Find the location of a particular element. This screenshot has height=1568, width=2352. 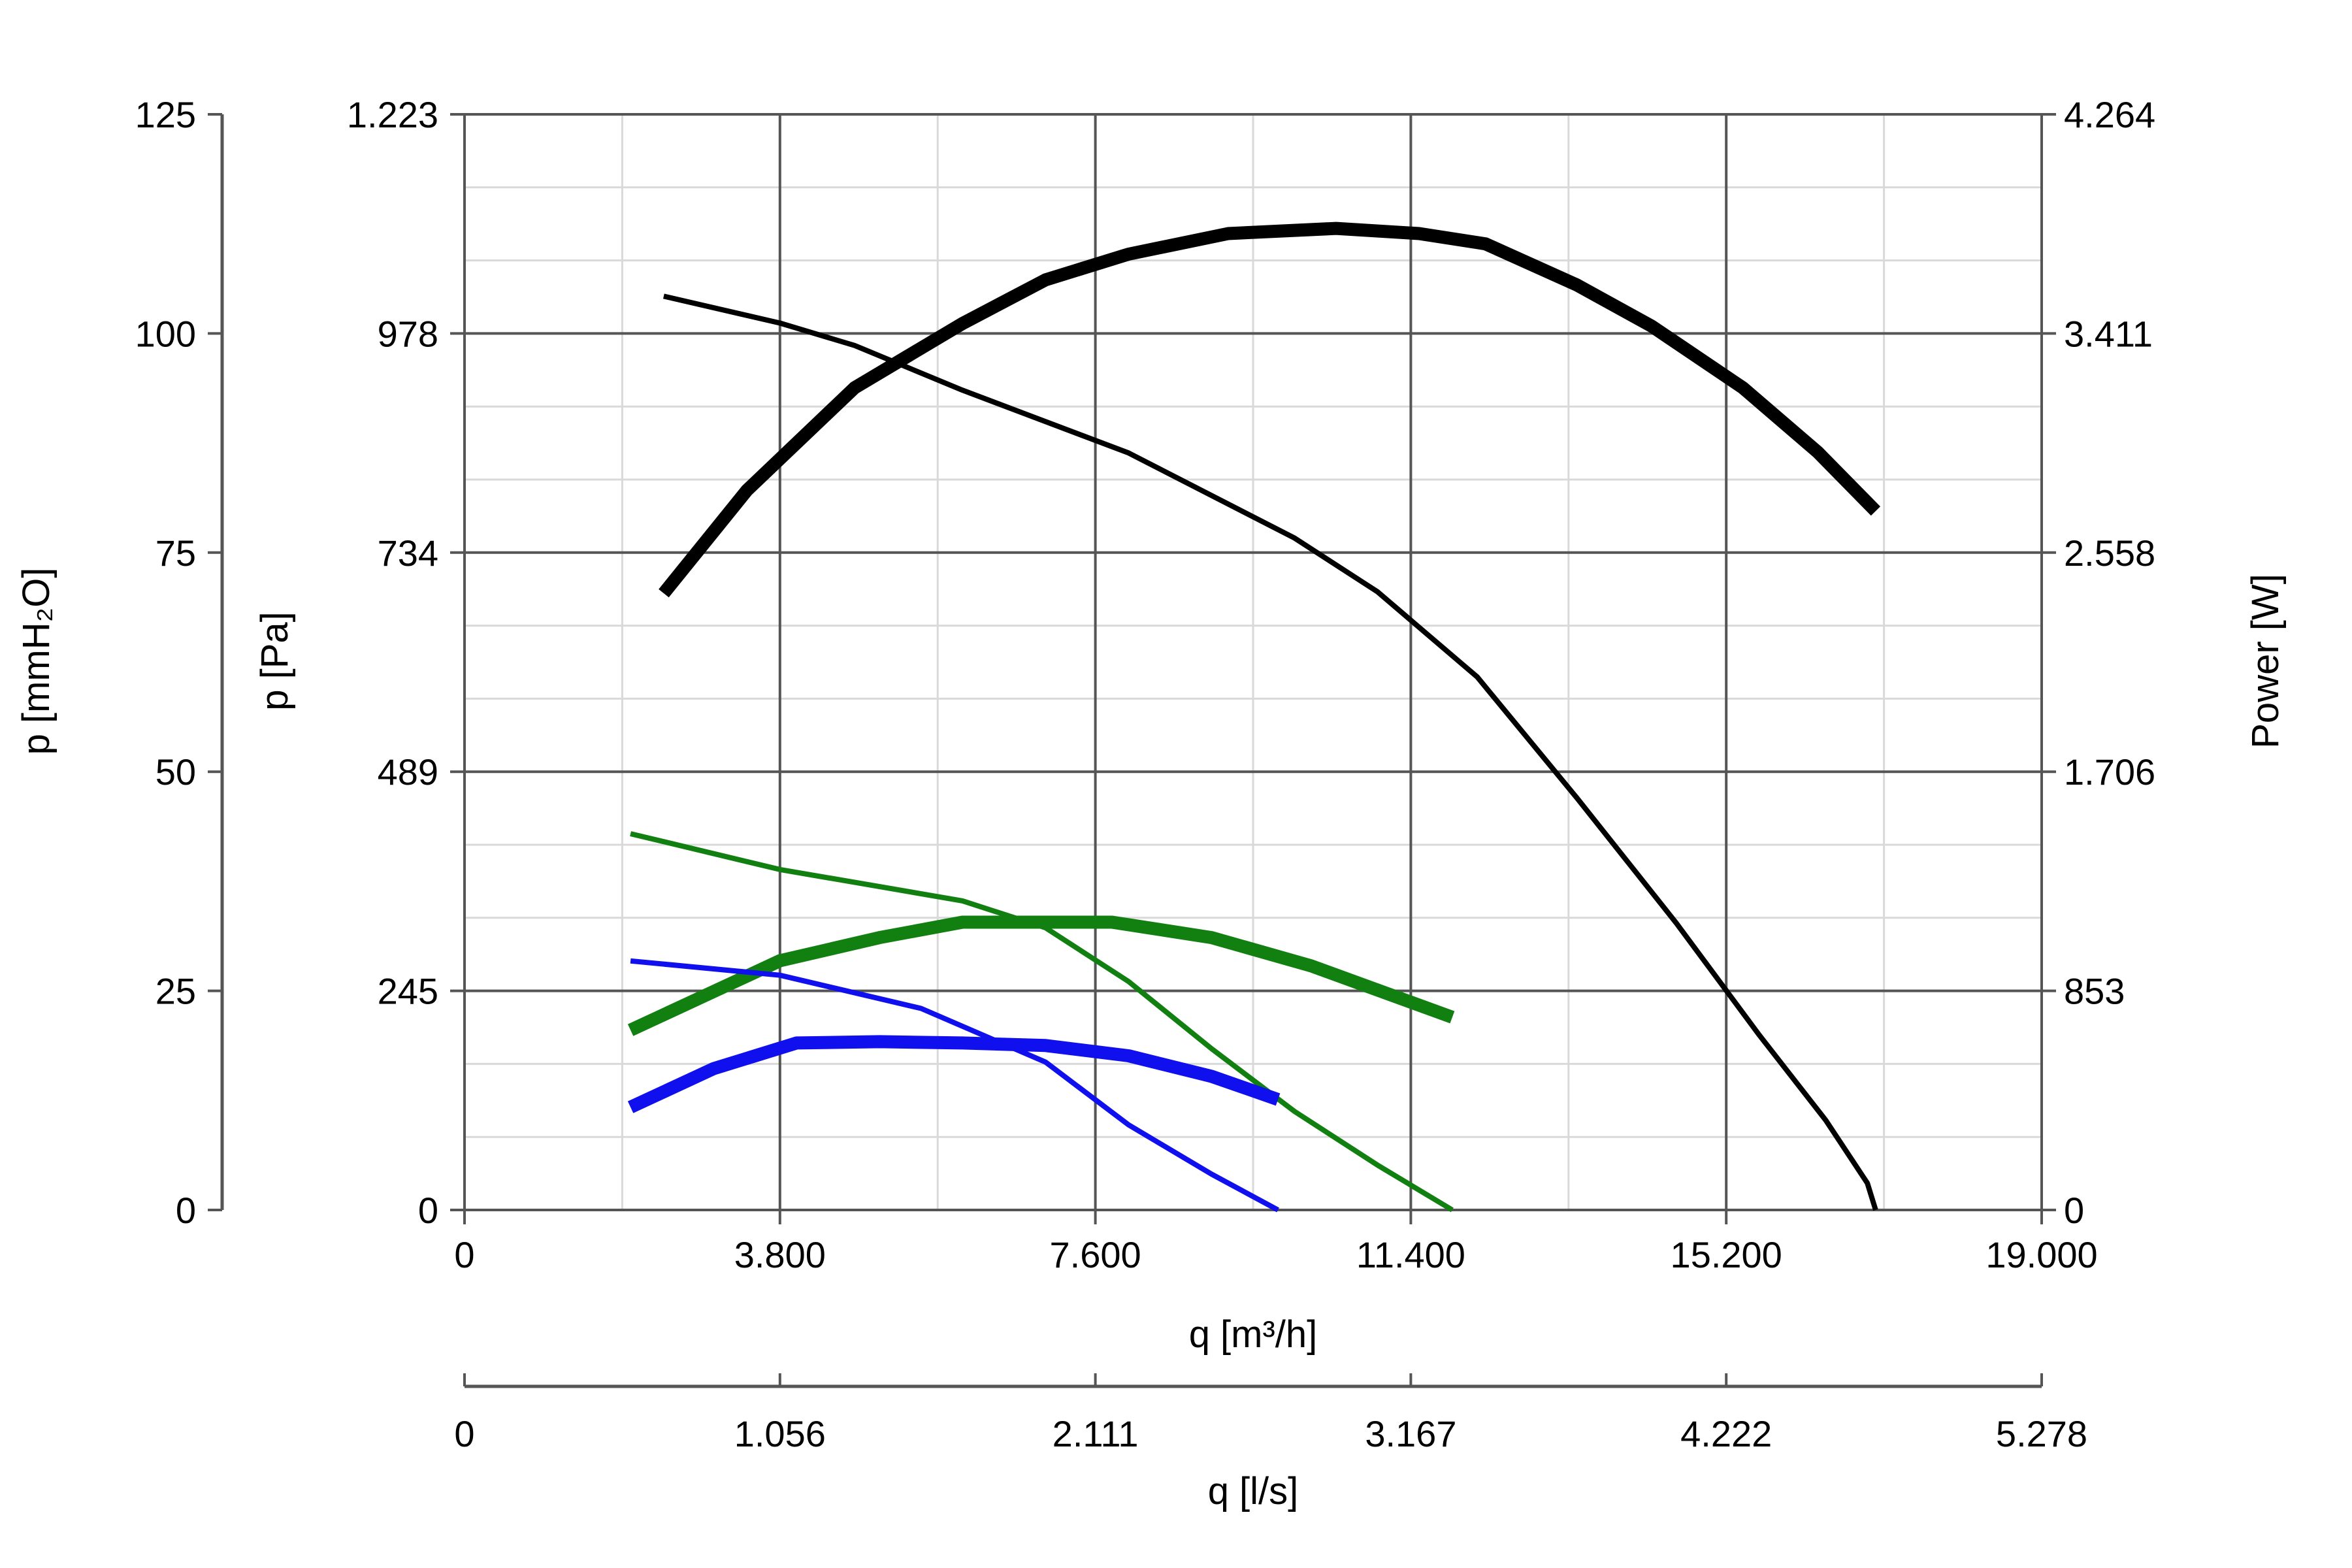

flow-ls-tick-label: 2.111 is located at coordinates (1096, 1433).